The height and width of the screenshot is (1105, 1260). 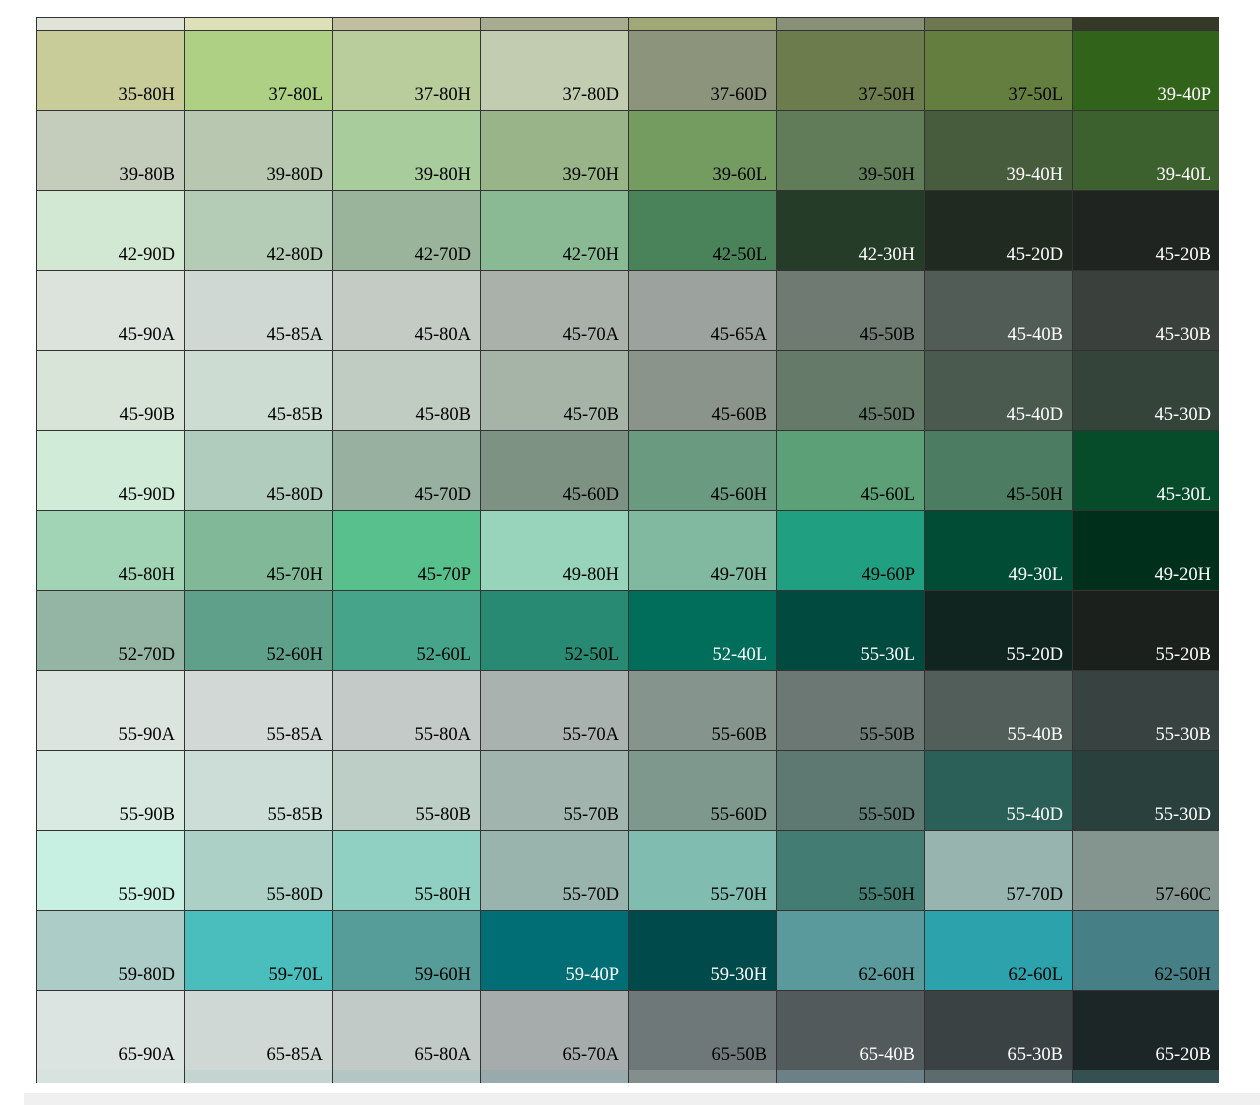 I want to click on partial-row-bottom, so click(x=627, y=1076).